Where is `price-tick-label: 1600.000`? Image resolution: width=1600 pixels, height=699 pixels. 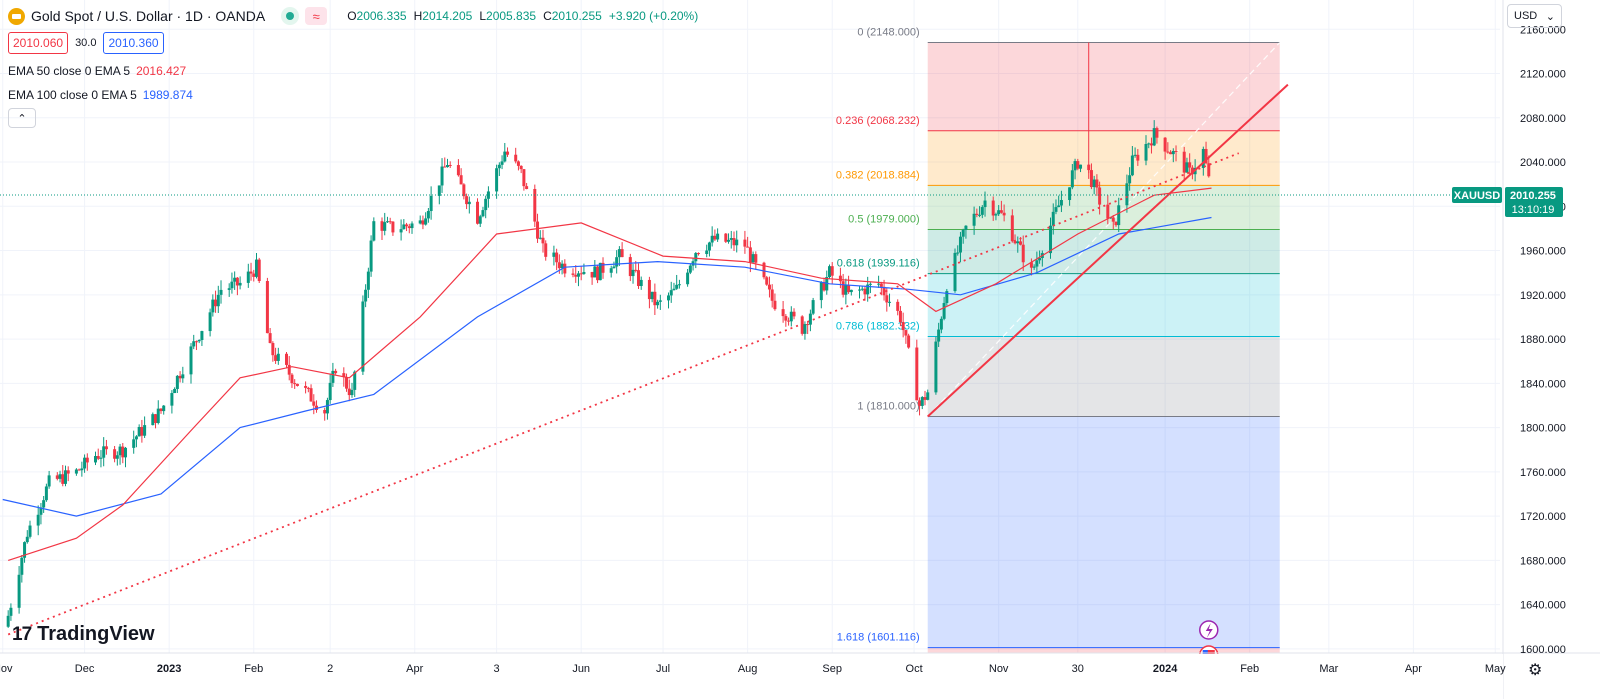 price-tick-label: 1600.000 is located at coordinates (1543, 650).